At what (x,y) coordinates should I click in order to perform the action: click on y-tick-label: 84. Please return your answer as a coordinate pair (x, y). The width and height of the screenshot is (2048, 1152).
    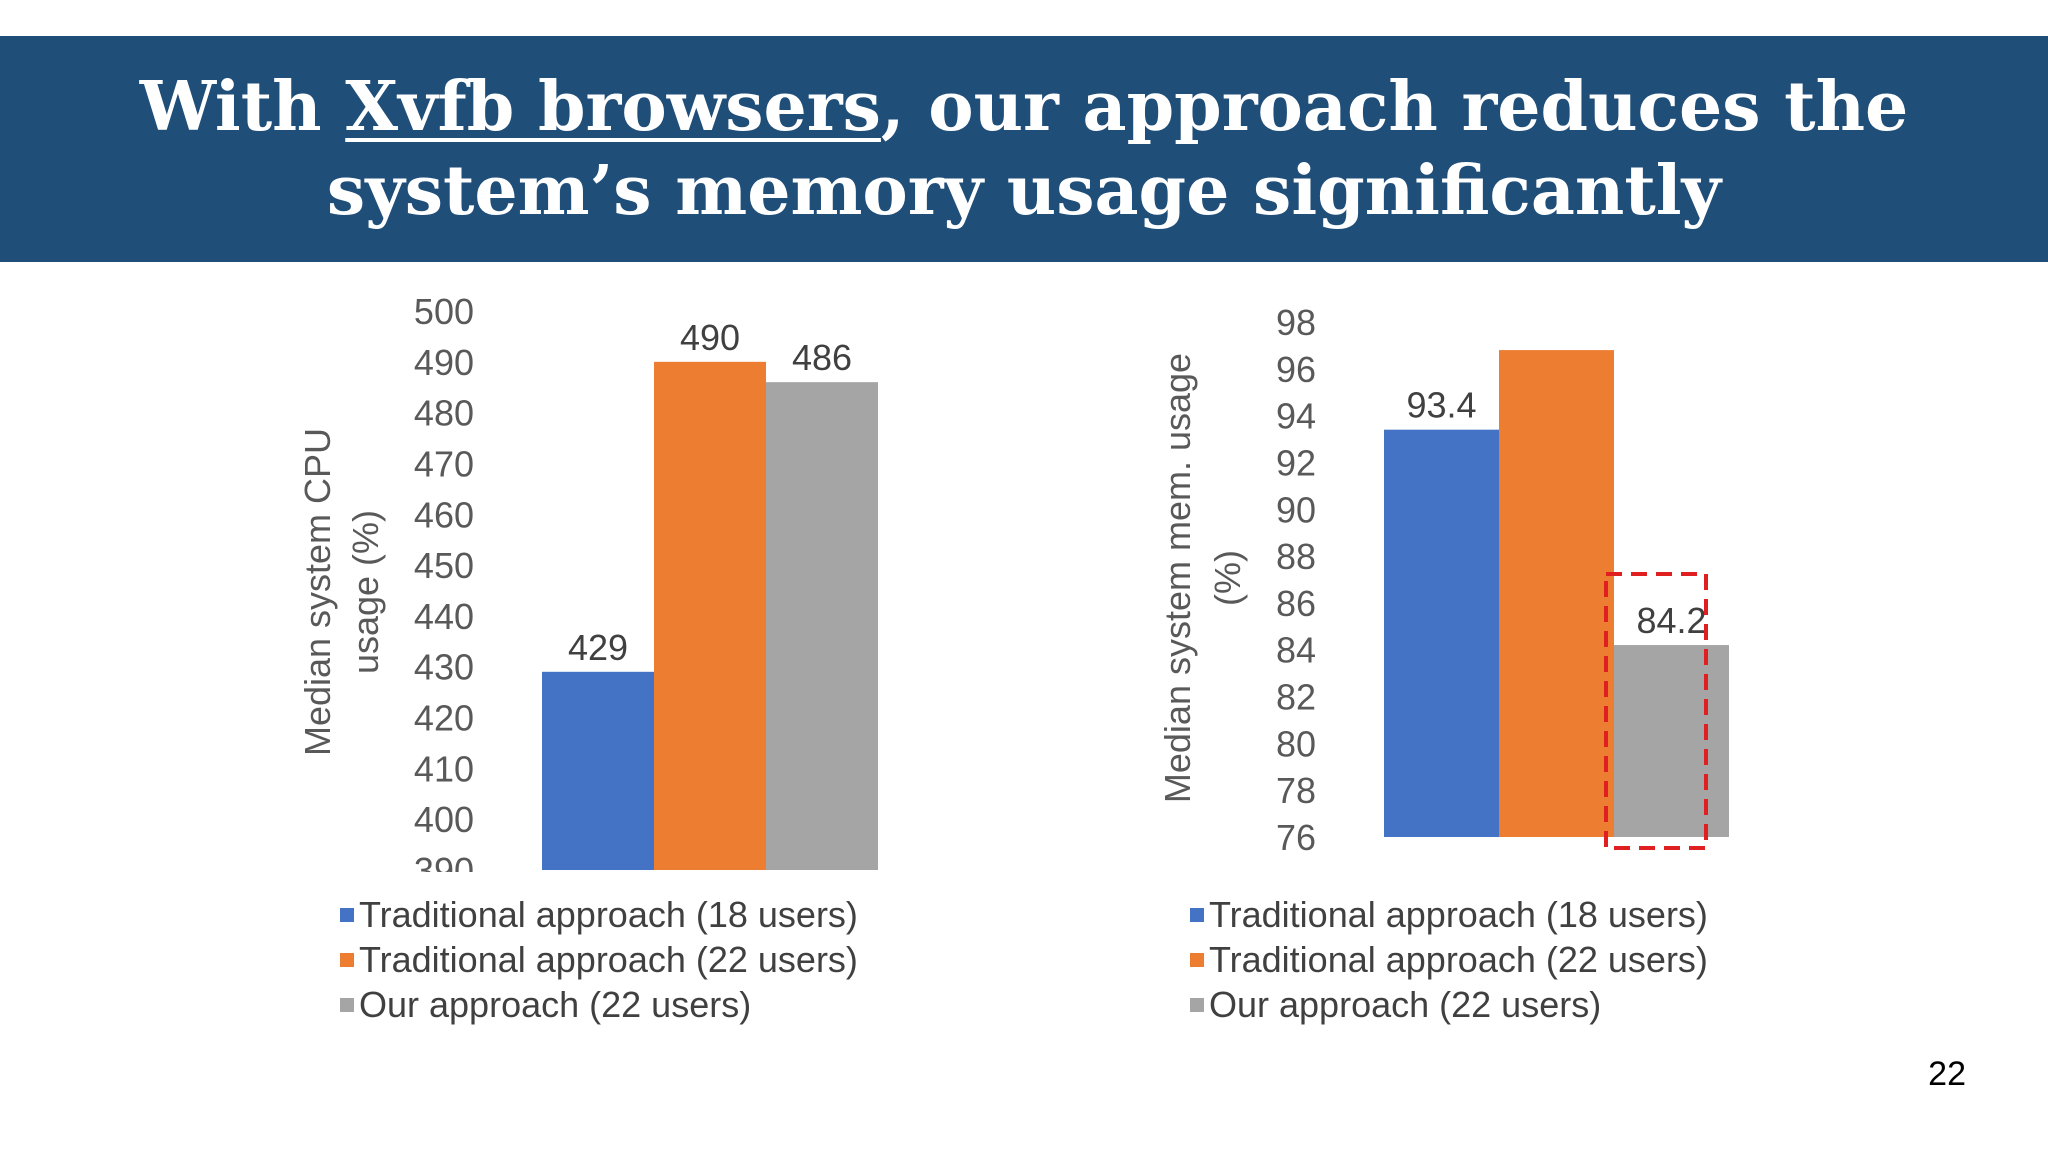
    Looking at the image, I should click on (1296, 650).